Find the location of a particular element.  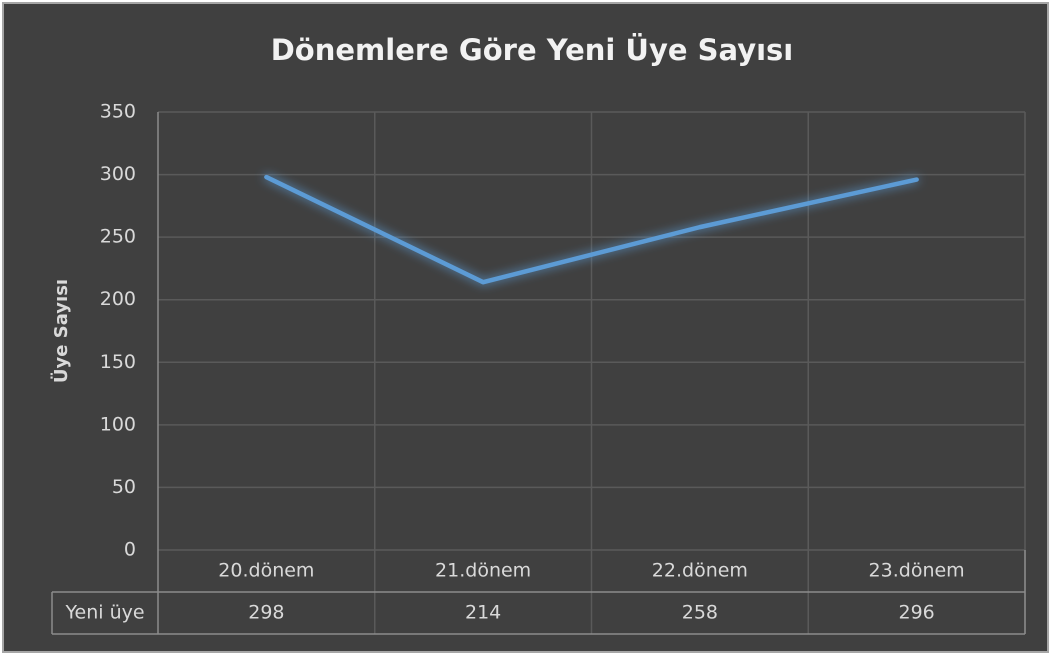

table-series-name: Yeni üye is located at coordinates (104, 613).